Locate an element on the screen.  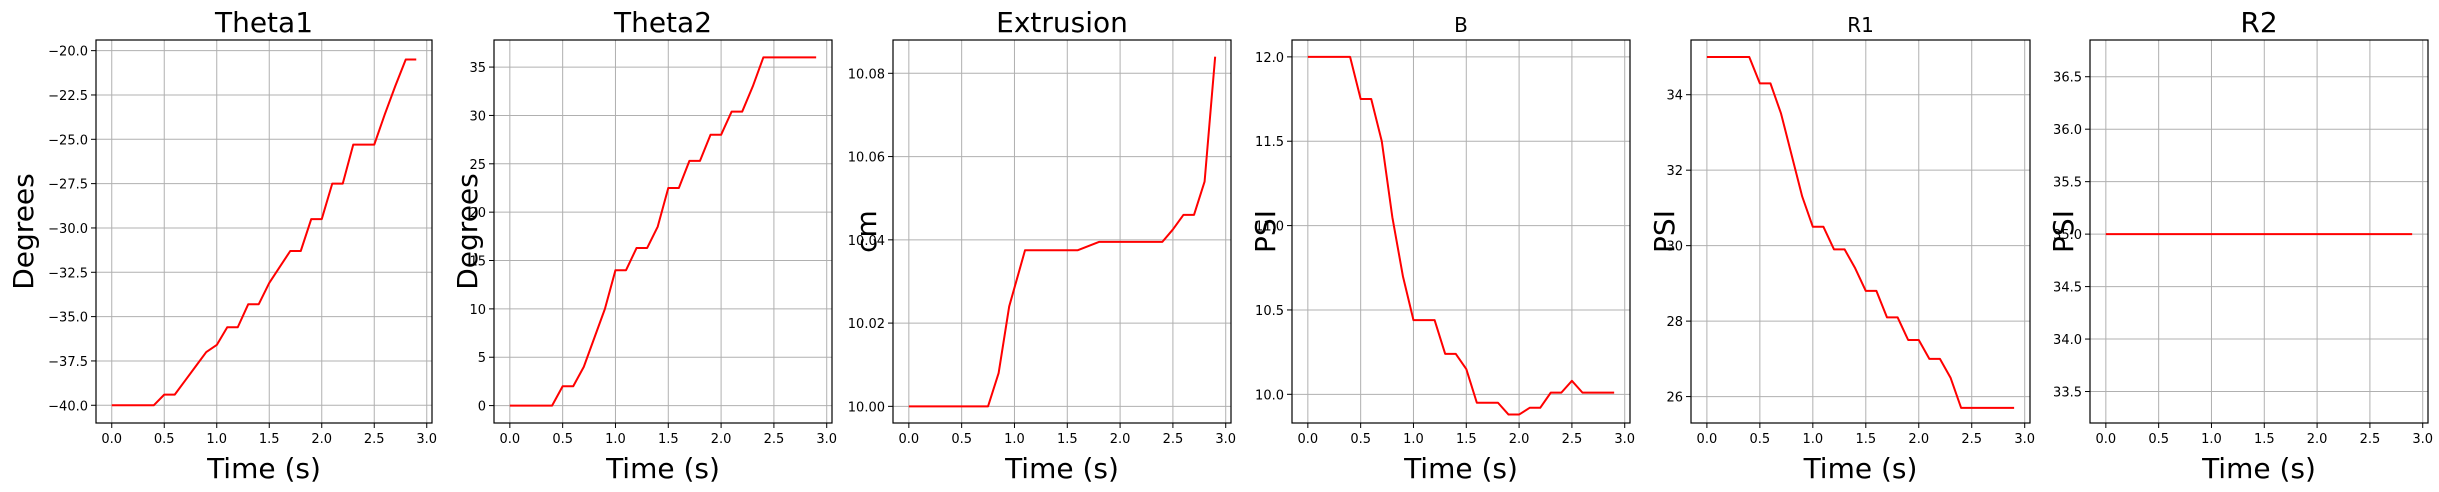
y-tick-label: 36.5 is located at coordinates (2067, 78).